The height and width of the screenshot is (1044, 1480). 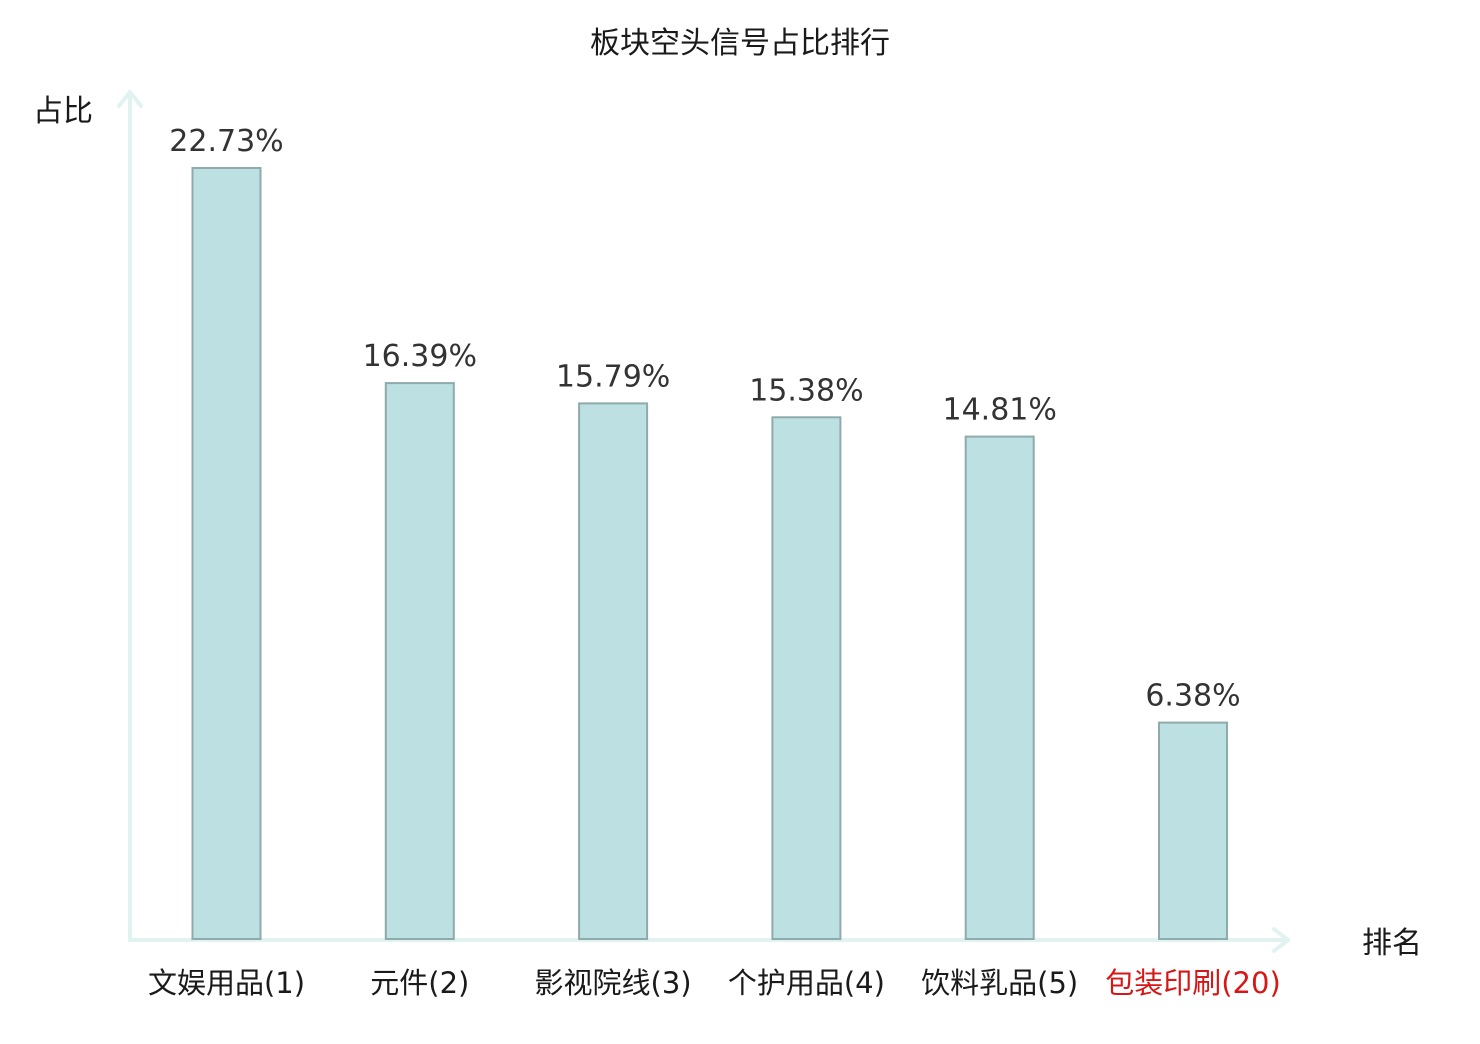 I want to click on bar-value-label: 6.38%, so click(x=1192, y=696).